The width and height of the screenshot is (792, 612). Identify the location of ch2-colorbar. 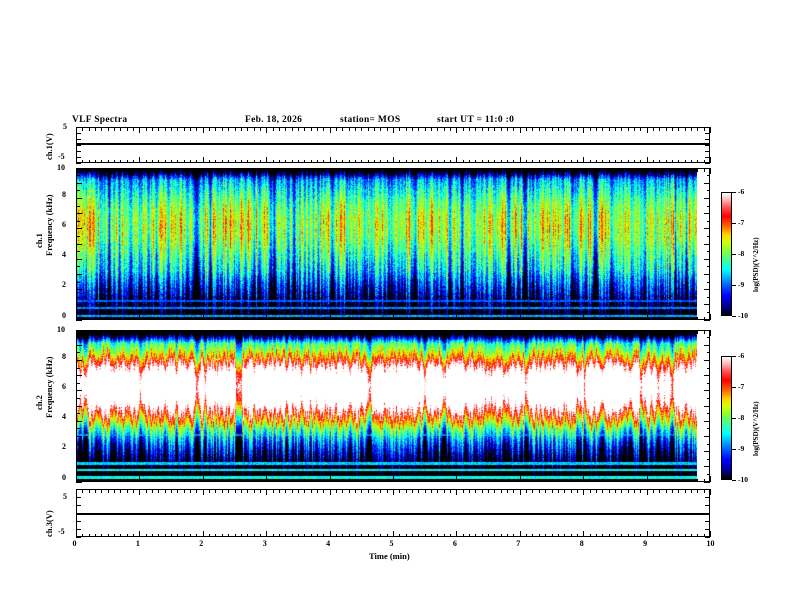
(726, 418).